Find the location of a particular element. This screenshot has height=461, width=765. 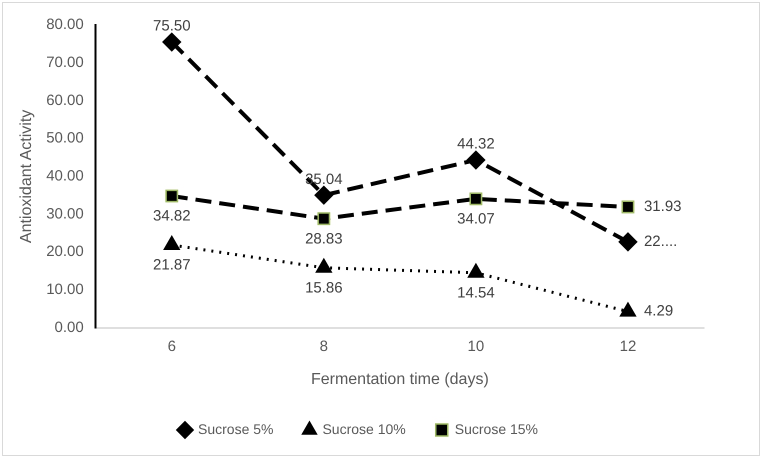

y-tick-label: 60.00 is located at coordinates (65, 100).